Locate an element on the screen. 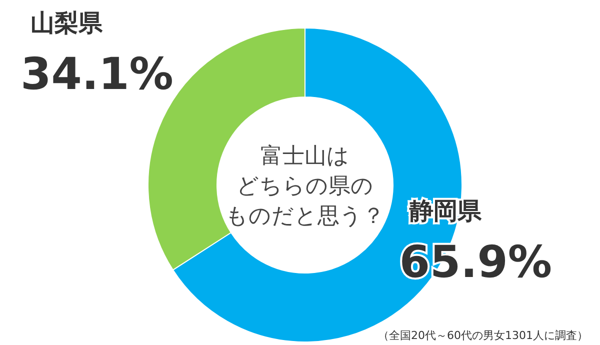 The width and height of the screenshot is (600, 345). text: （全国20代～60代の男女1301人に調査） is located at coordinates (483, 335).